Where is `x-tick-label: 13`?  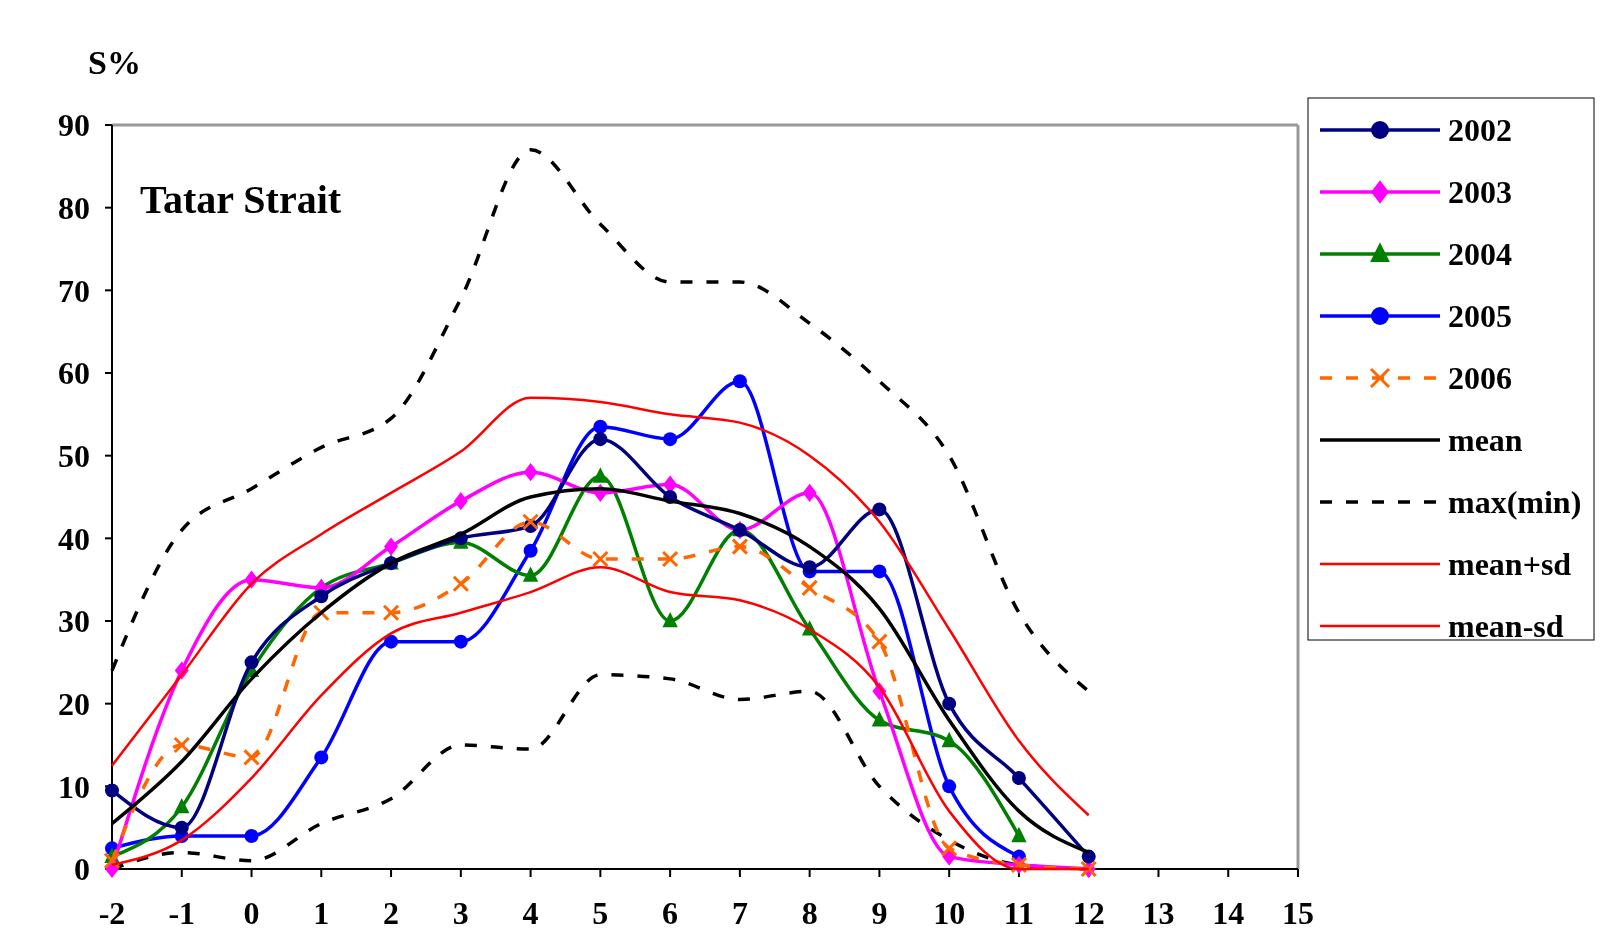
x-tick-label: 13 is located at coordinates (1158, 913).